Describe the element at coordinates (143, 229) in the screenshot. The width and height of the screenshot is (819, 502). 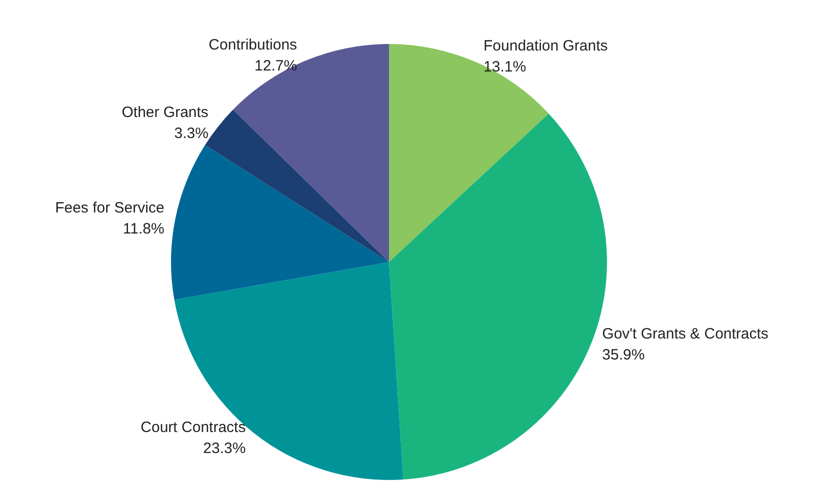
I see `data-label: 11.8%` at that location.